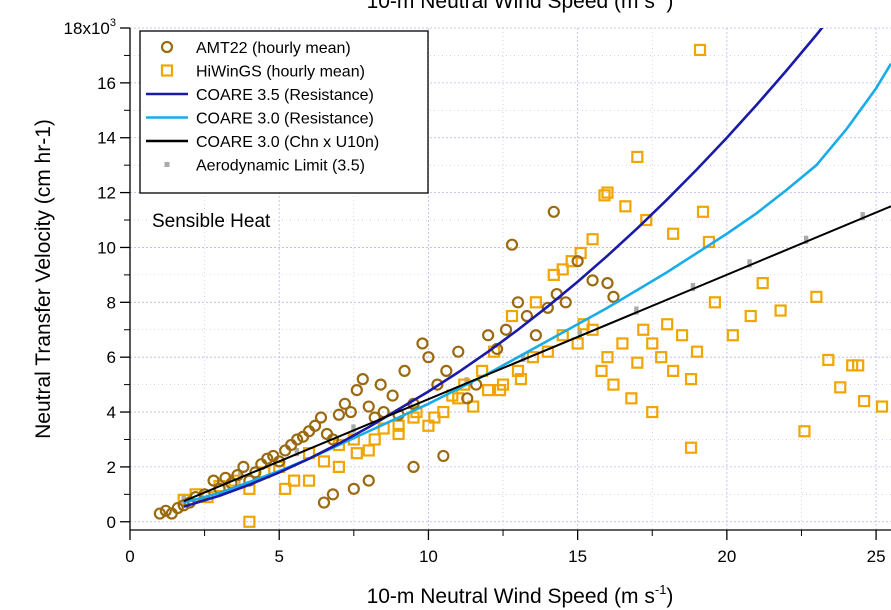 The width and height of the screenshot is (891, 610). Describe the element at coordinates (167, 164) in the screenshot. I see `legend-marker-aero` at that location.